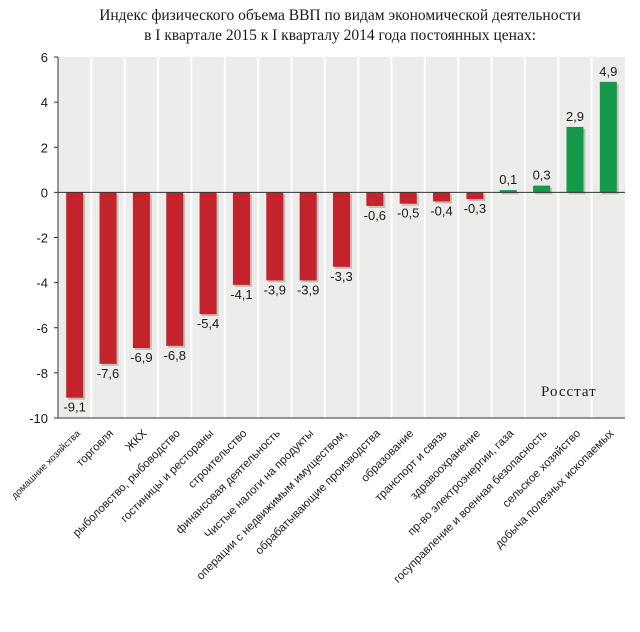 The height and width of the screenshot is (632, 640). Describe the element at coordinates (38, 418) in the screenshot. I see `y-tick-label: -10` at that location.